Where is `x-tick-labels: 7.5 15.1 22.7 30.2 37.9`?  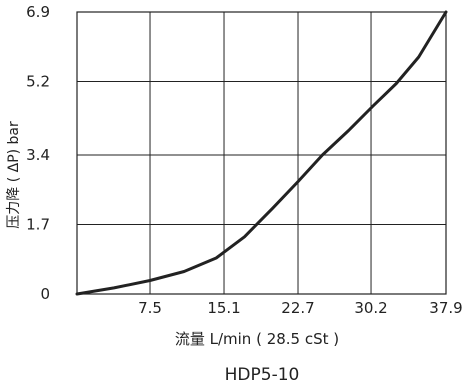 x-tick-labels: 7.5 15.1 22.7 30.2 37.9 is located at coordinates (300, 308).